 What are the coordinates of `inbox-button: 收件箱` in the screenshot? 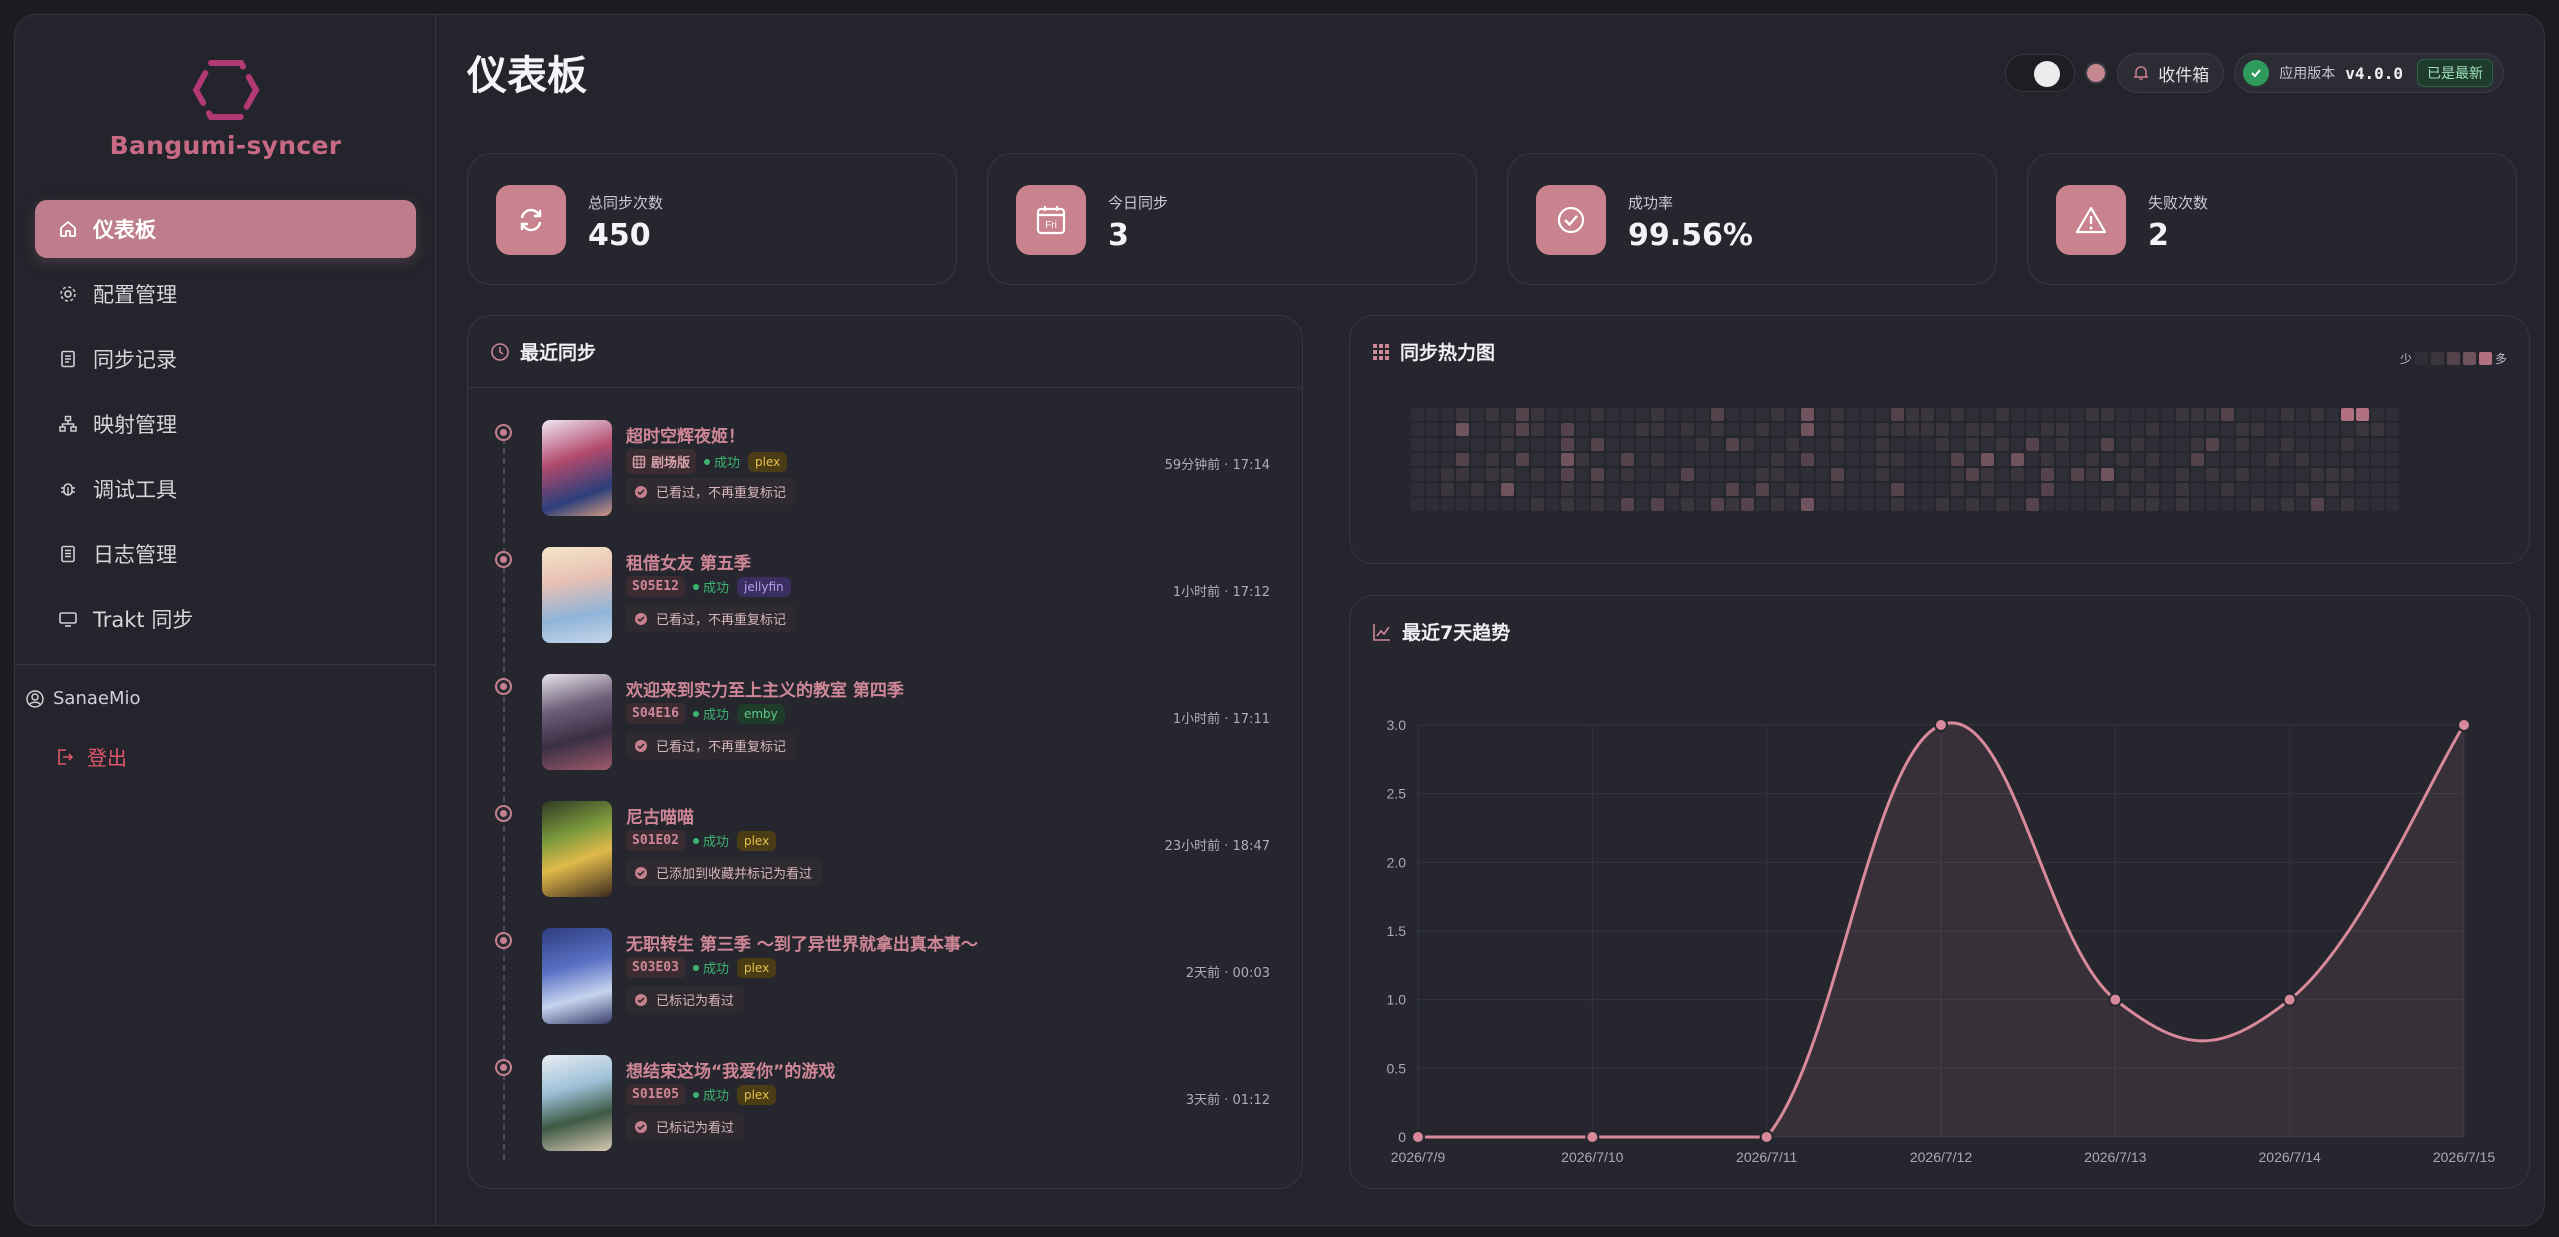 It's located at (2171, 73).